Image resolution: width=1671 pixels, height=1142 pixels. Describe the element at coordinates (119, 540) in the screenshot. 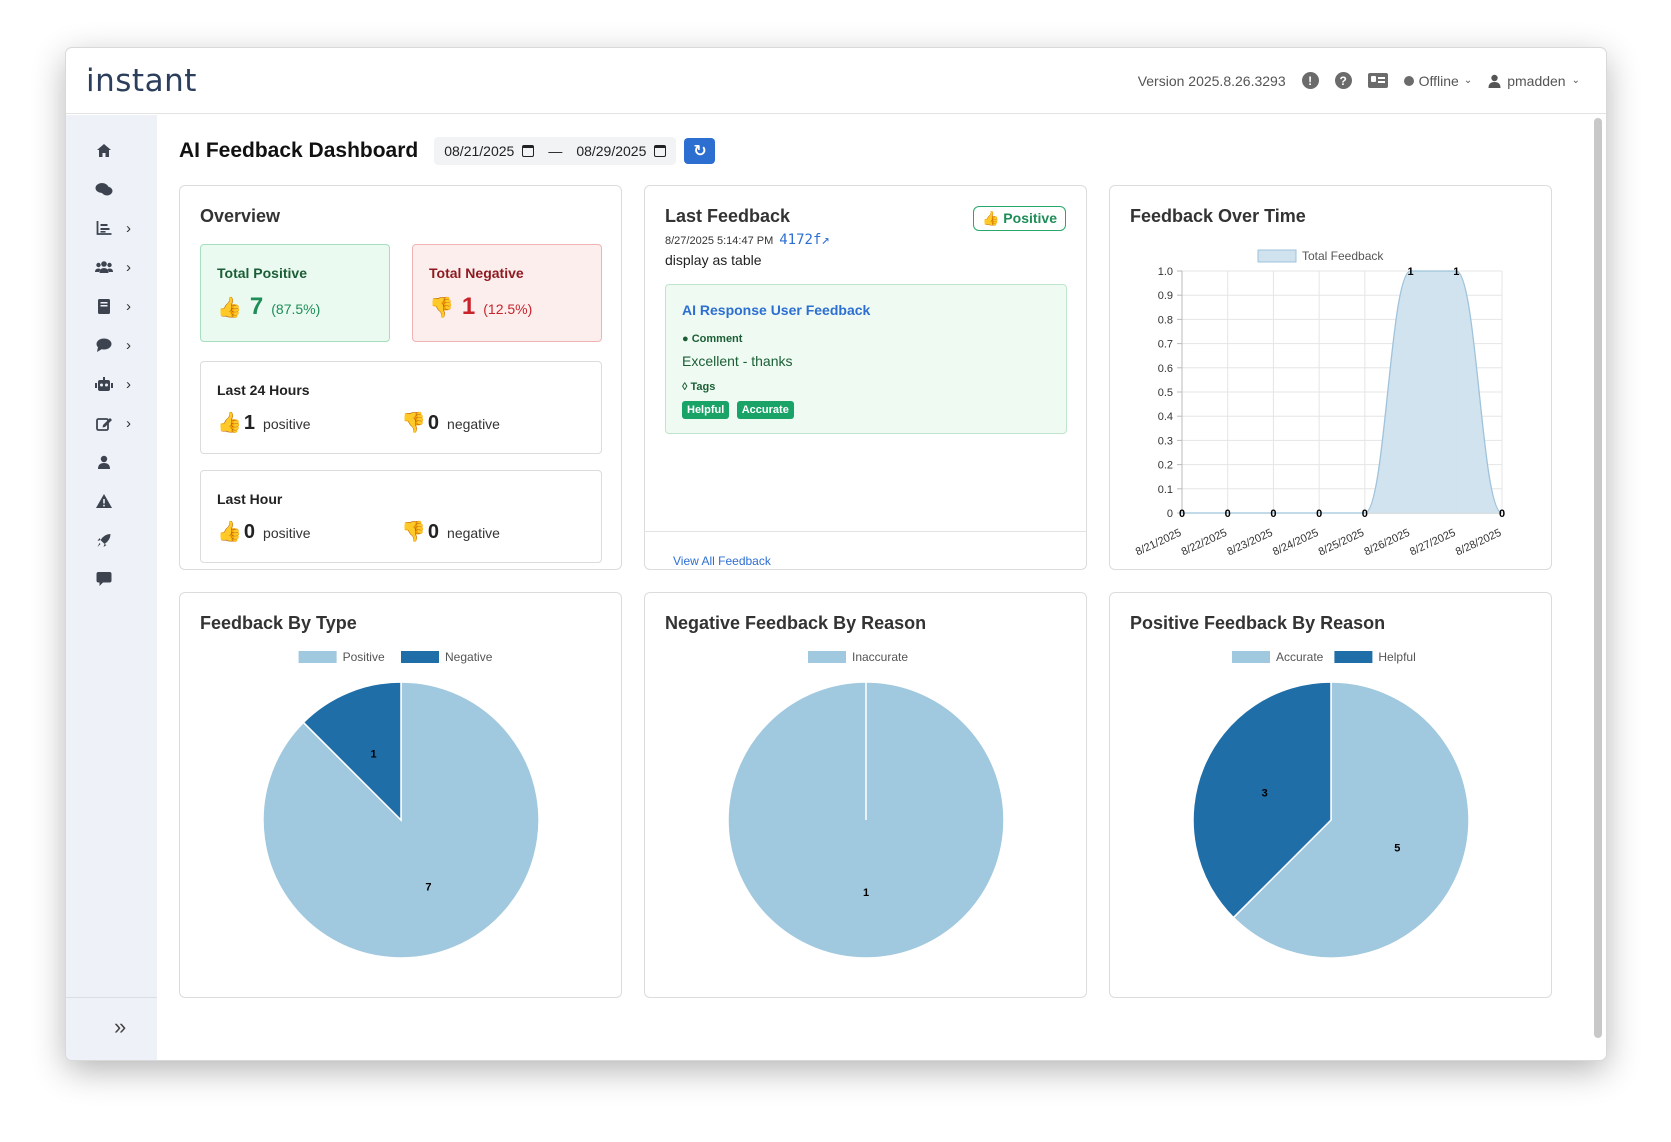

I see `sidebar-item-launch` at that location.